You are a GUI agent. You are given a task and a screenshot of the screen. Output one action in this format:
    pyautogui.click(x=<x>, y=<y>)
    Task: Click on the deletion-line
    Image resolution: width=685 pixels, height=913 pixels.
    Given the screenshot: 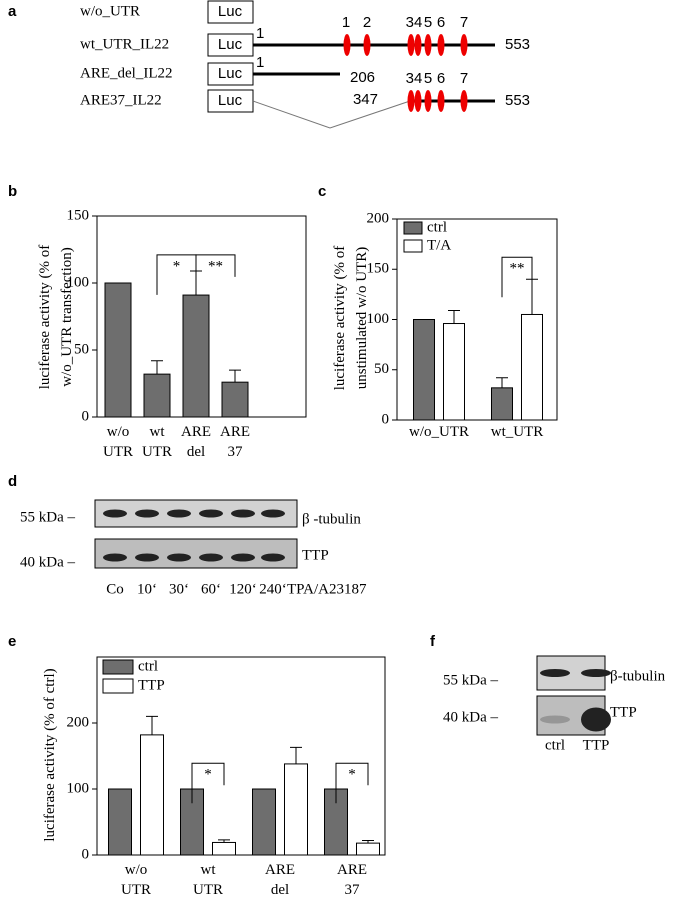 What is the action you would take?
    pyautogui.click(x=331, y=114)
    